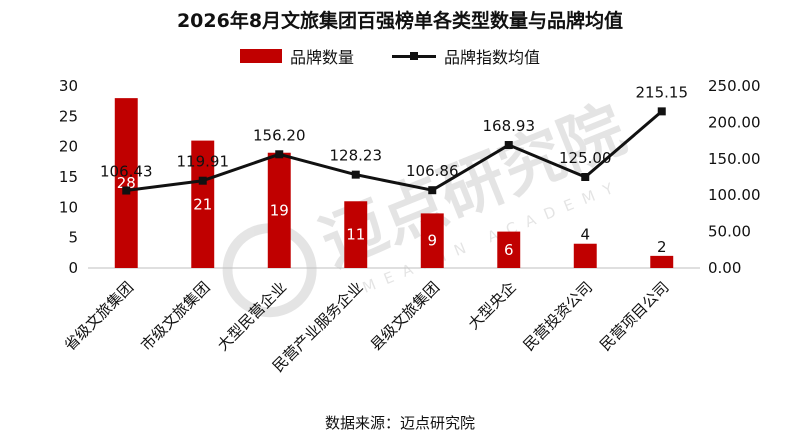  Describe the element at coordinates (203, 162) in the screenshot. I see `line-point-label: 119.91` at that location.